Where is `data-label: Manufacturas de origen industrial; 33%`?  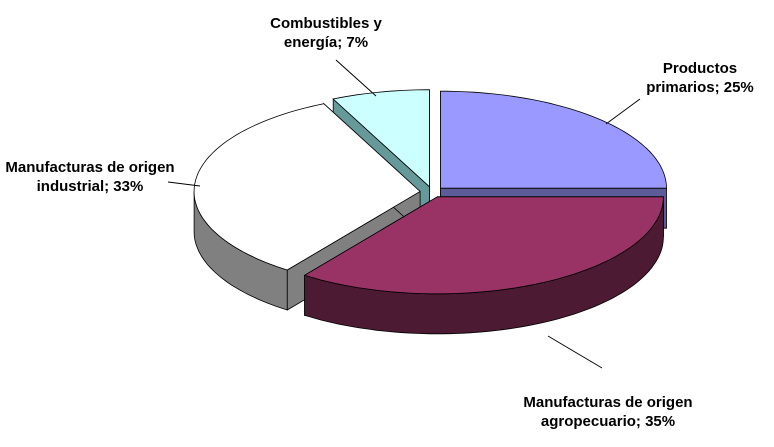
data-label: Manufacturas de origen industrial; 33% is located at coordinates (90, 177).